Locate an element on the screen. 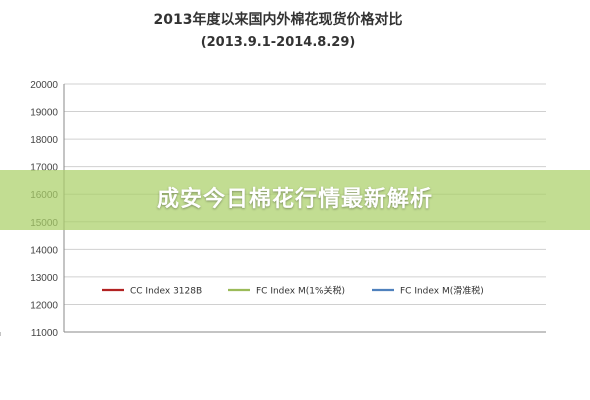  y-tick-label: 13000 is located at coordinates (44, 278).